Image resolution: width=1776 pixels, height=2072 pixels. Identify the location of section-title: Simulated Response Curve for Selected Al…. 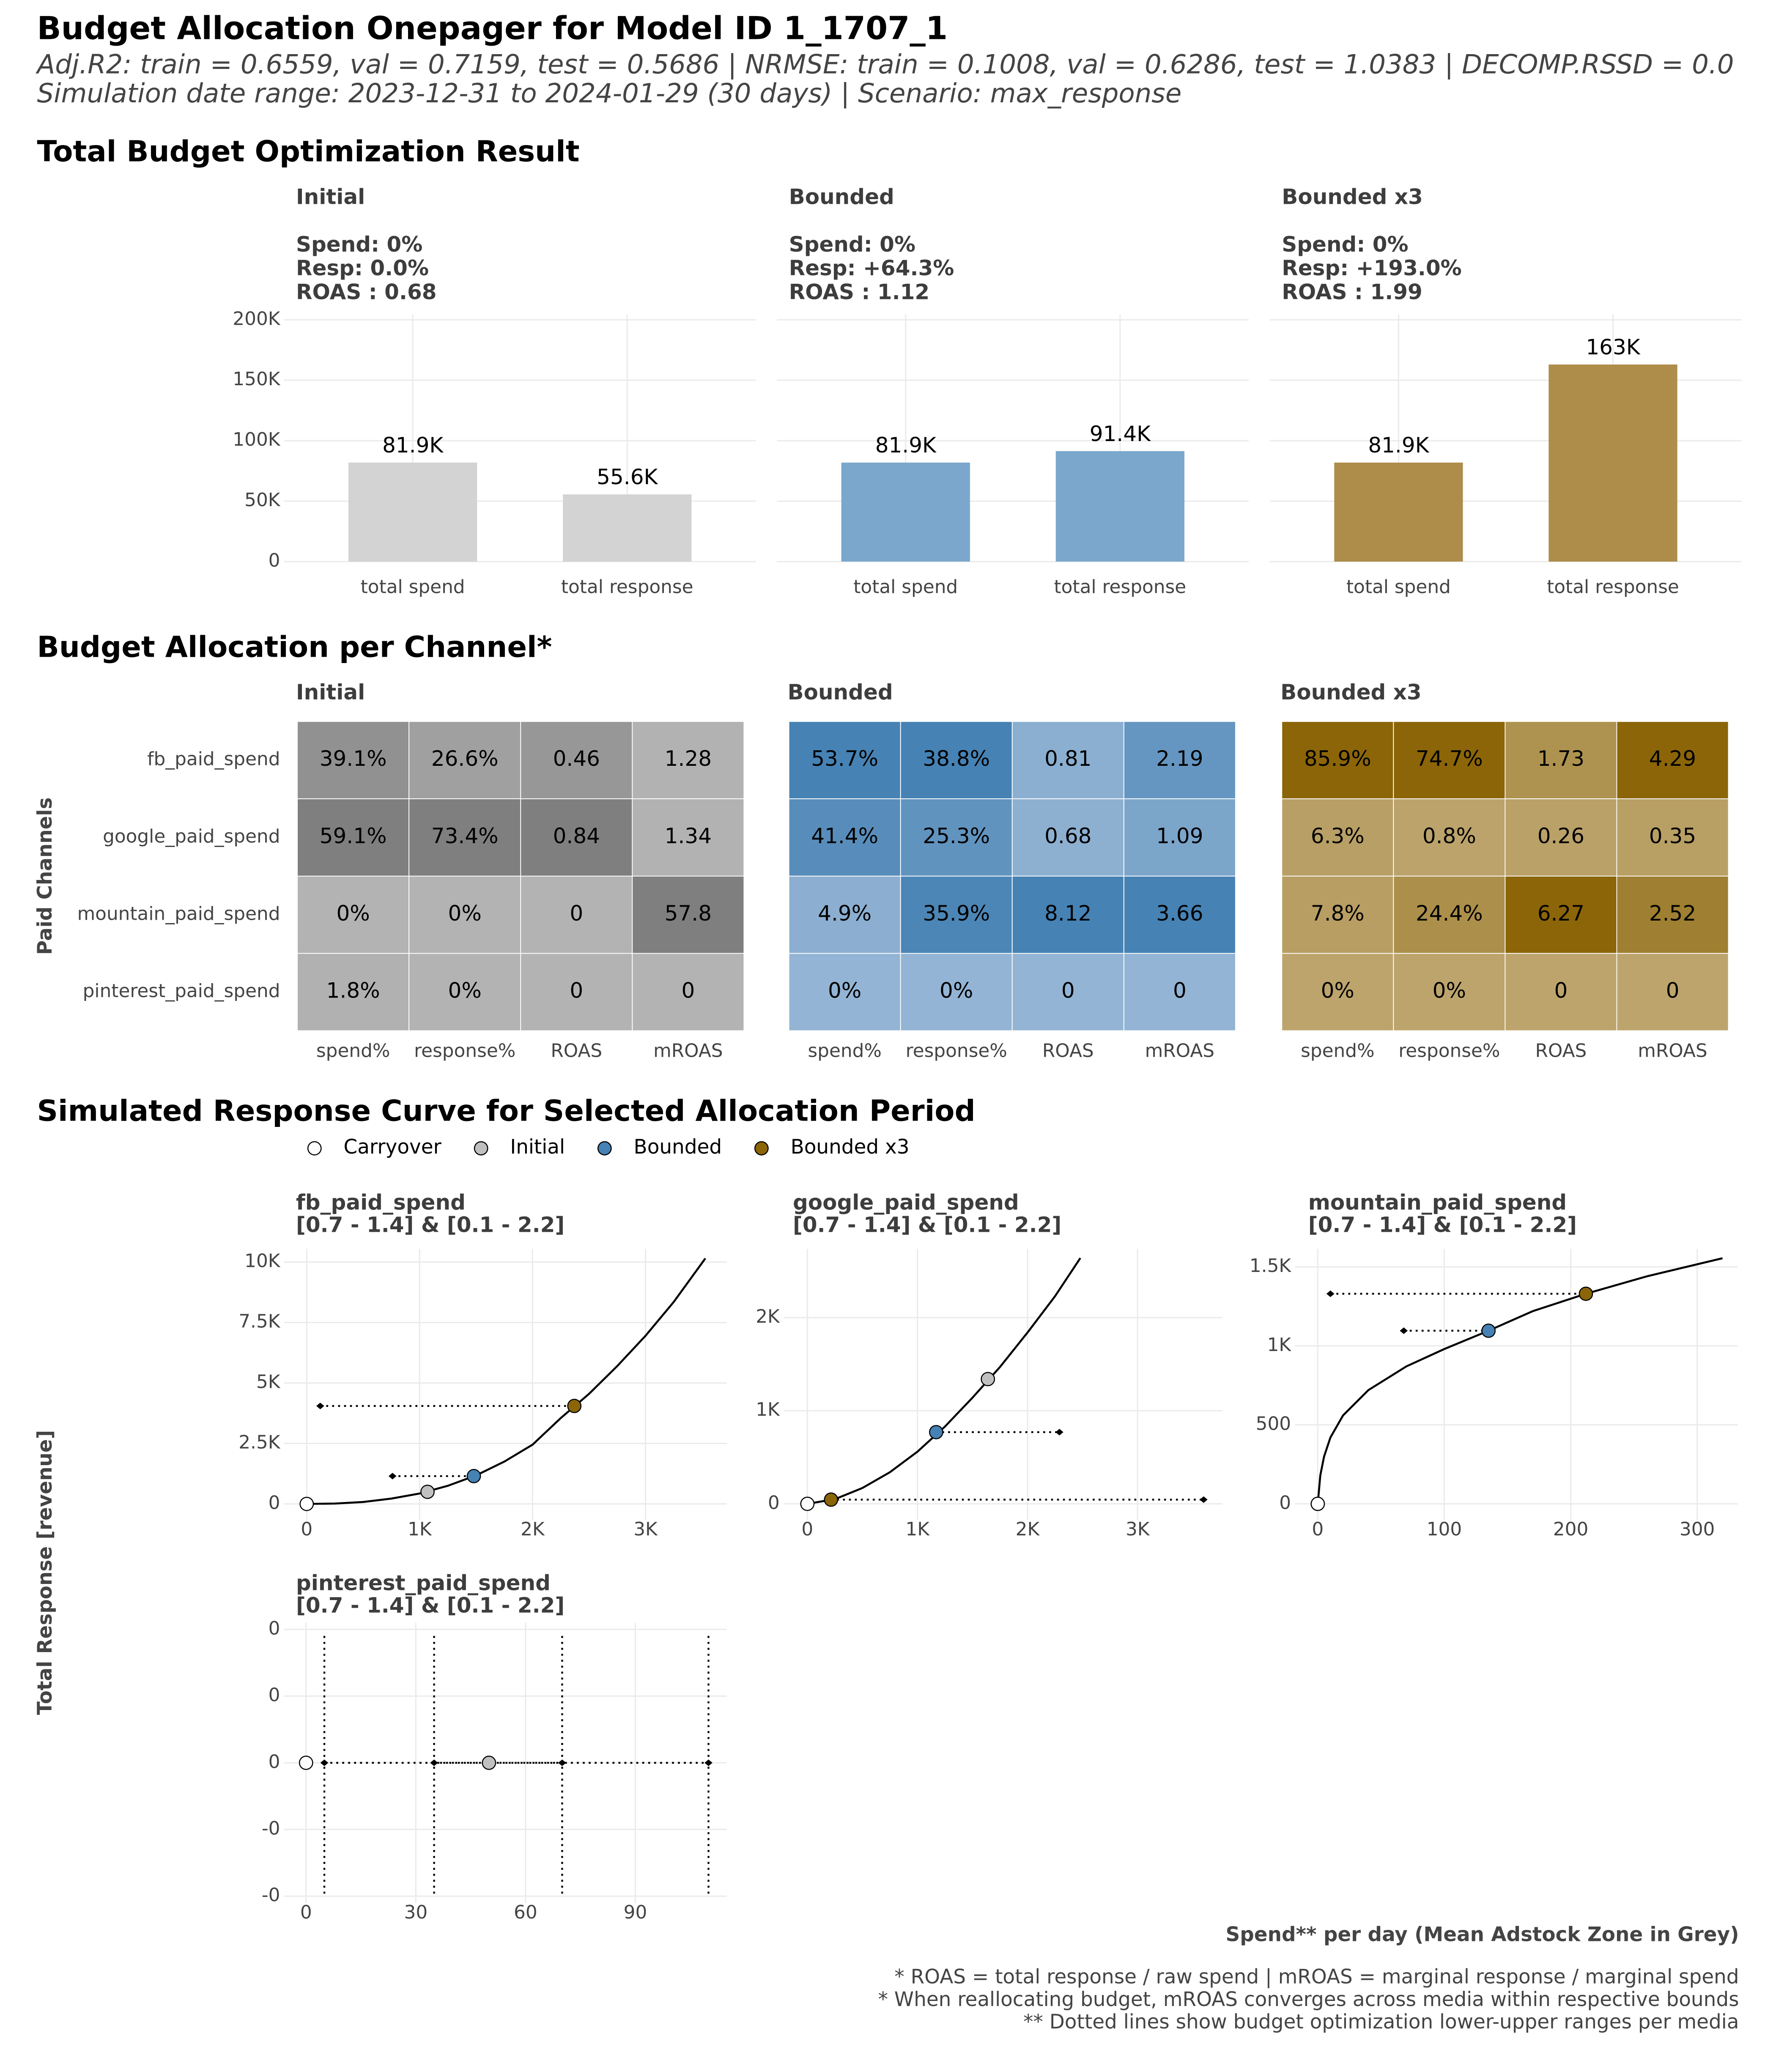
(507, 1111).